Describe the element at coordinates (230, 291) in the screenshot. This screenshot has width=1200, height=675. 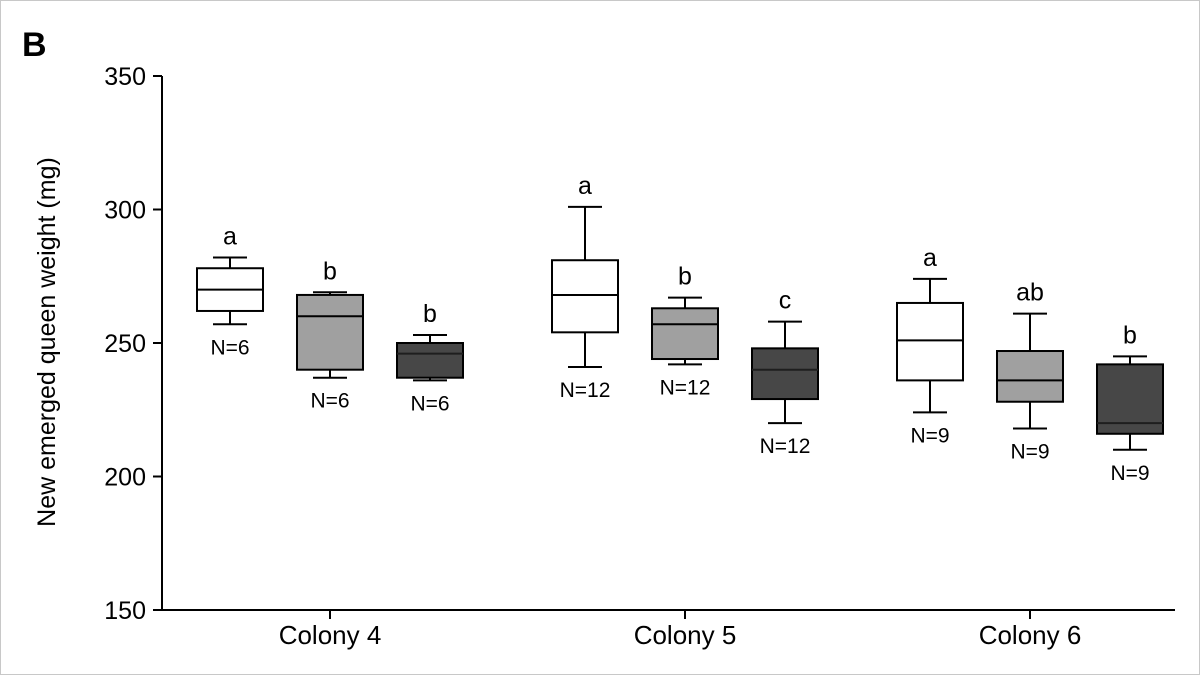
I see `box-plot-item: a N=6` at that location.